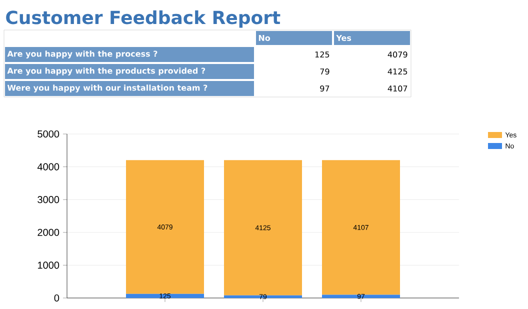 This screenshot has height=309, width=528. I want to click on text: Are you happy with the products provided ?, so click(106, 72).